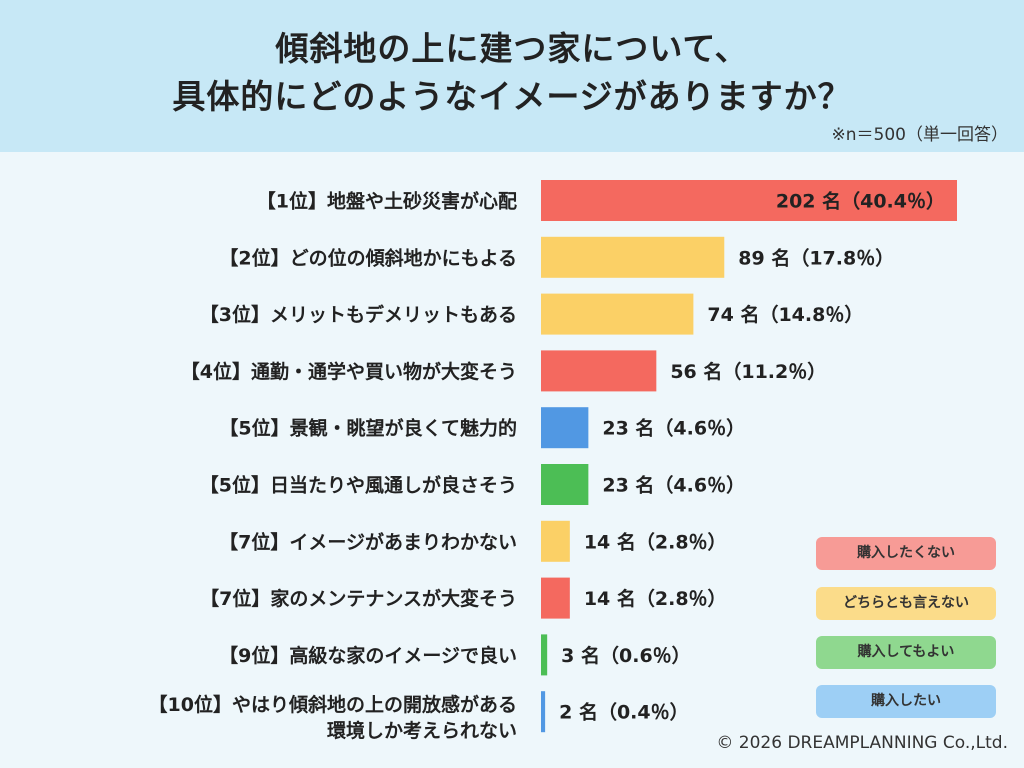 This screenshot has width=1024, height=768. Describe the element at coordinates (358, 485) in the screenshot. I see `category-label-6: 【5位】日当たりや風通しが良さそう` at that location.